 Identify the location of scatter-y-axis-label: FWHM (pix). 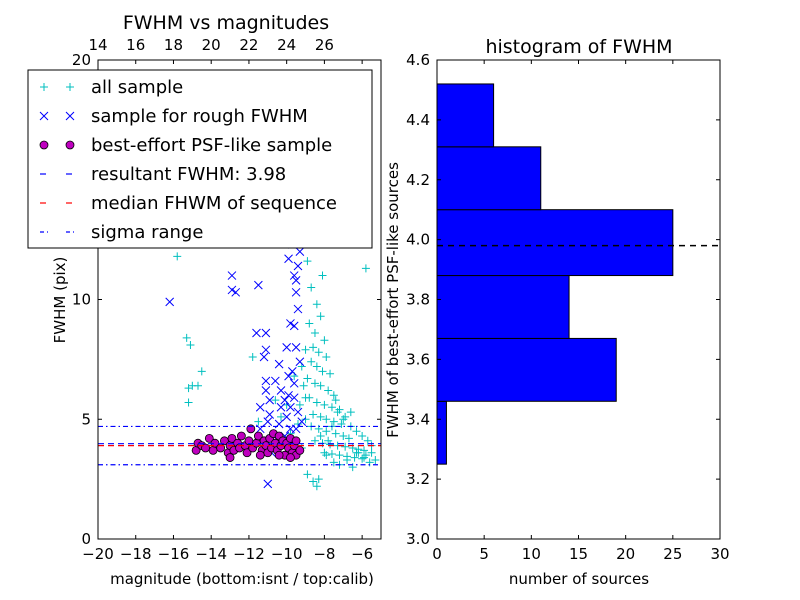
(60, 300).